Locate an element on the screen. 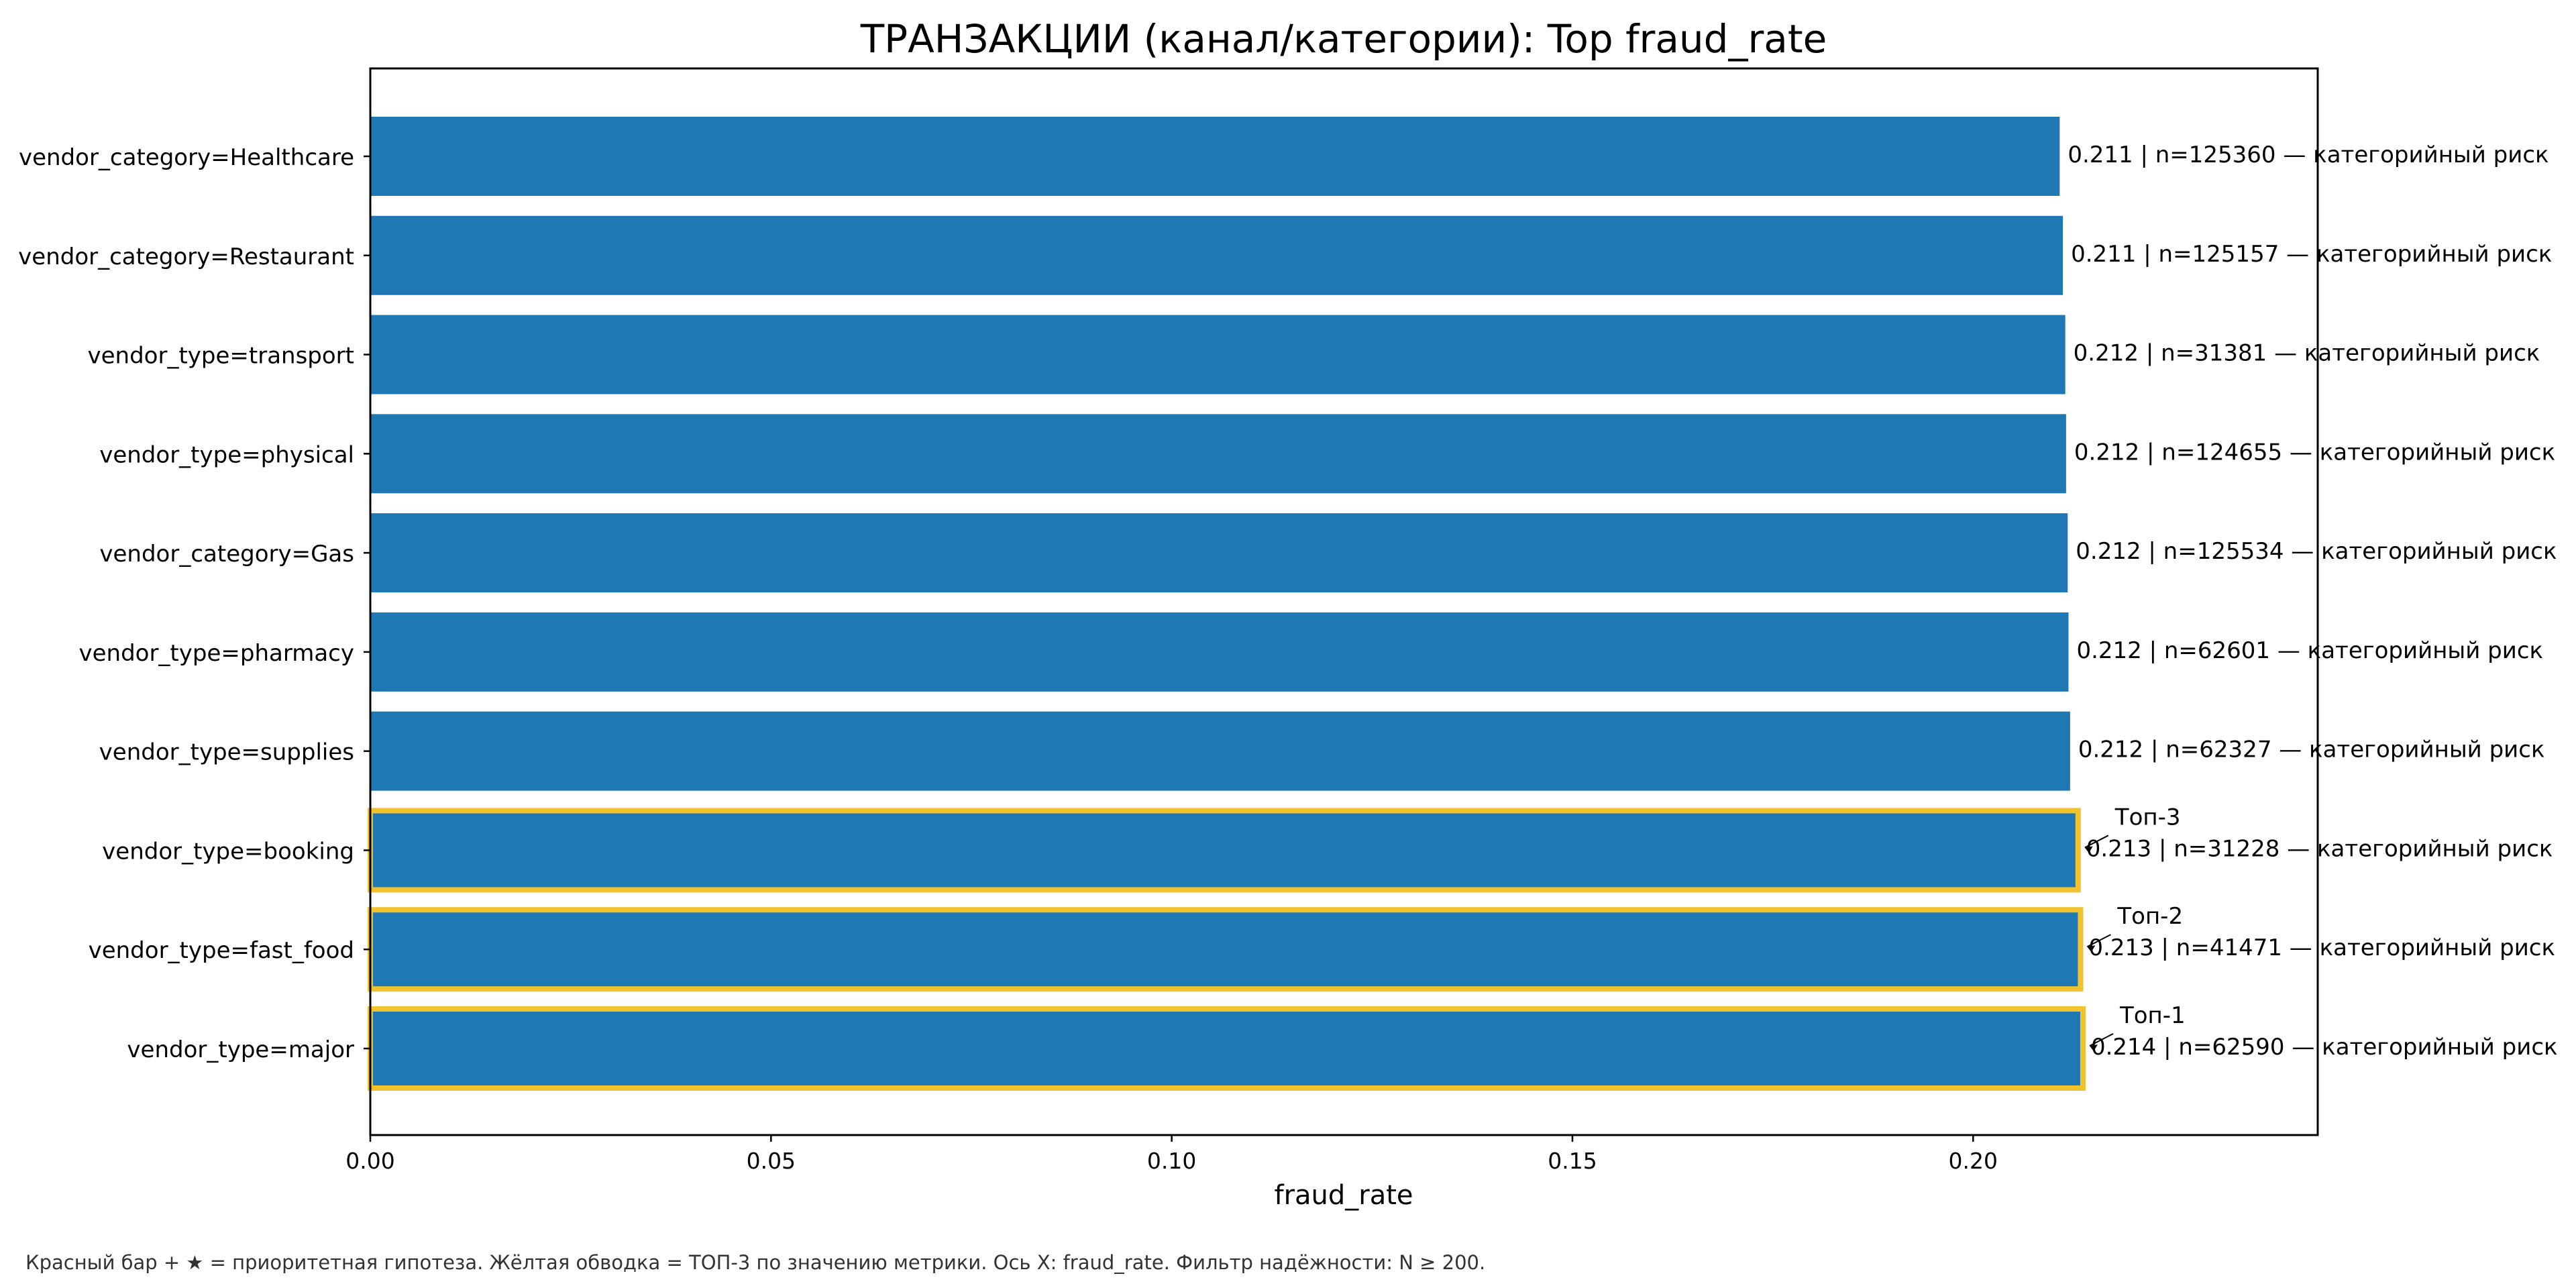  x-tick-label: 0.00 is located at coordinates (369, 1161).